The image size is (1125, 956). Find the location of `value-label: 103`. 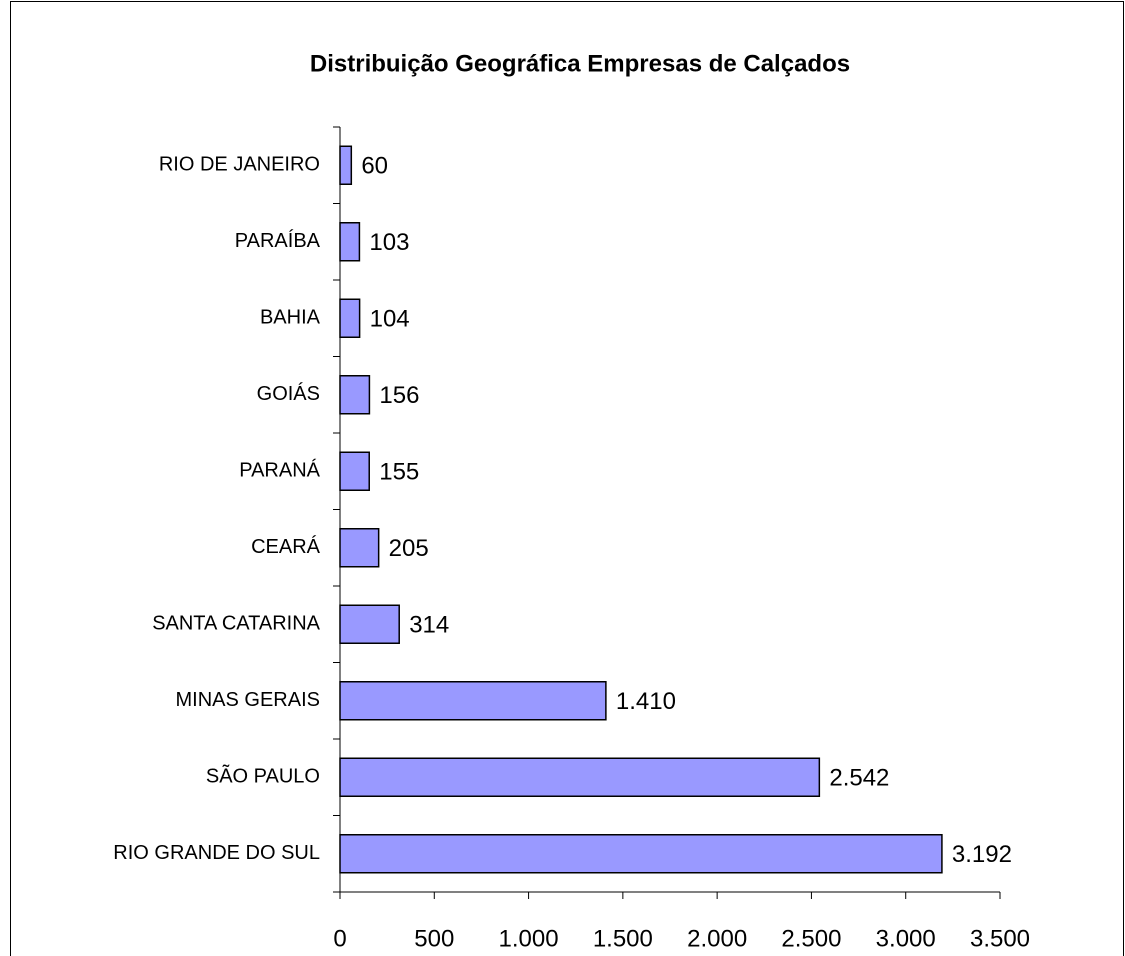

value-label: 103 is located at coordinates (389, 242).